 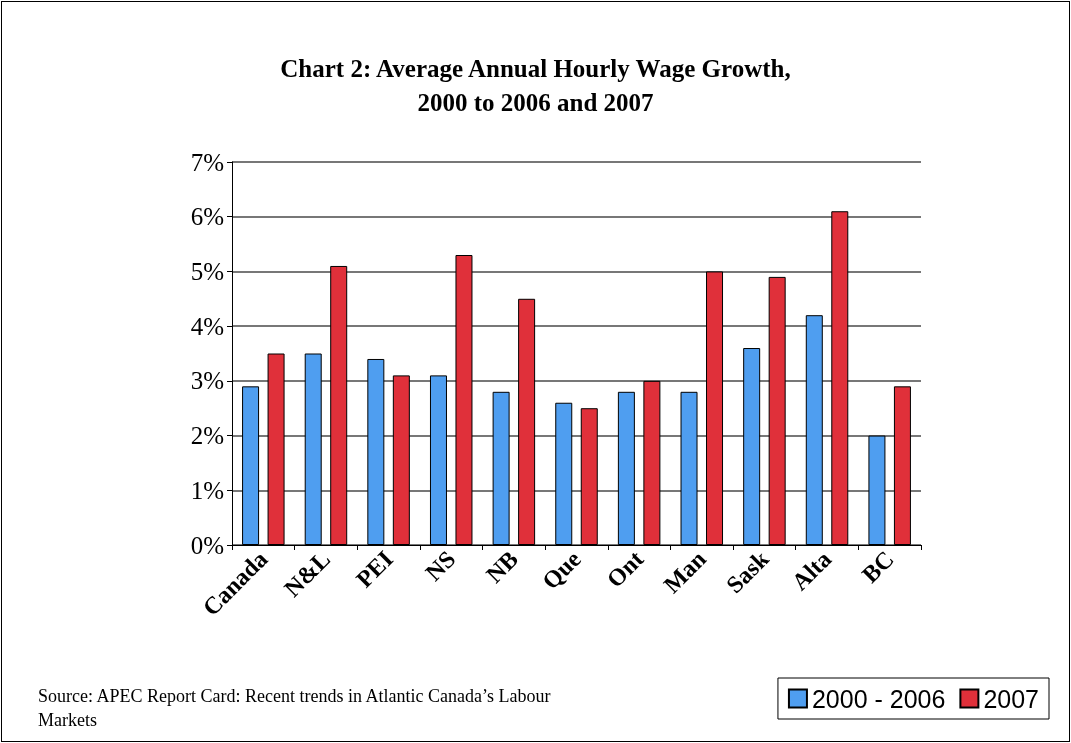 What do you see at coordinates (878, 698) in the screenshot?
I see `legend-label: 2000 - 2006` at bounding box center [878, 698].